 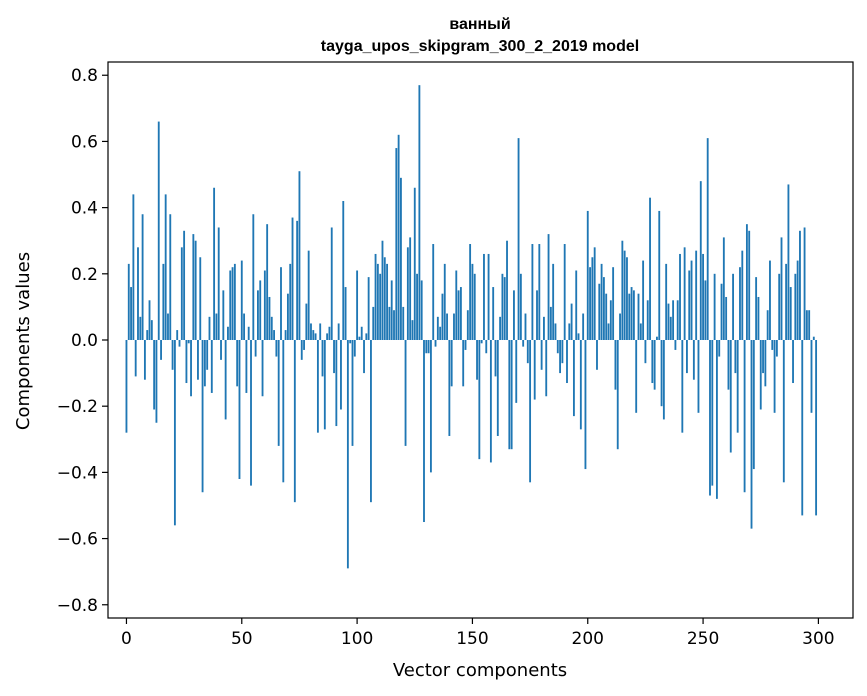 What do you see at coordinates (77, 540) in the screenshot?
I see `y-tick-label: −0.6` at bounding box center [77, 540].